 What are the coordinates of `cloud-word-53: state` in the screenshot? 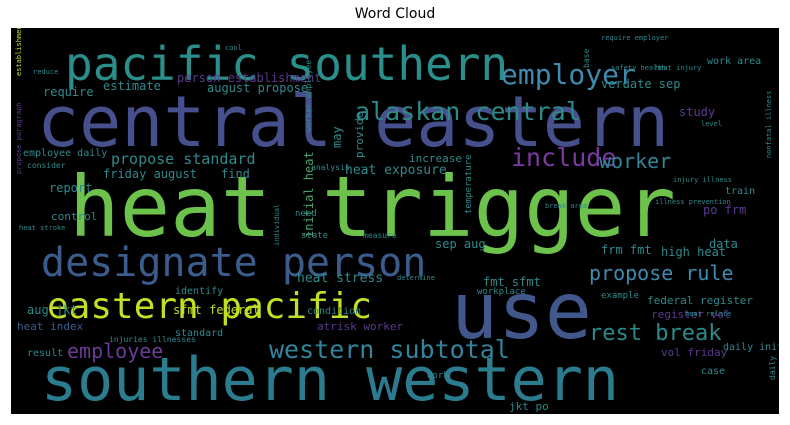 It's located at (314, 236).